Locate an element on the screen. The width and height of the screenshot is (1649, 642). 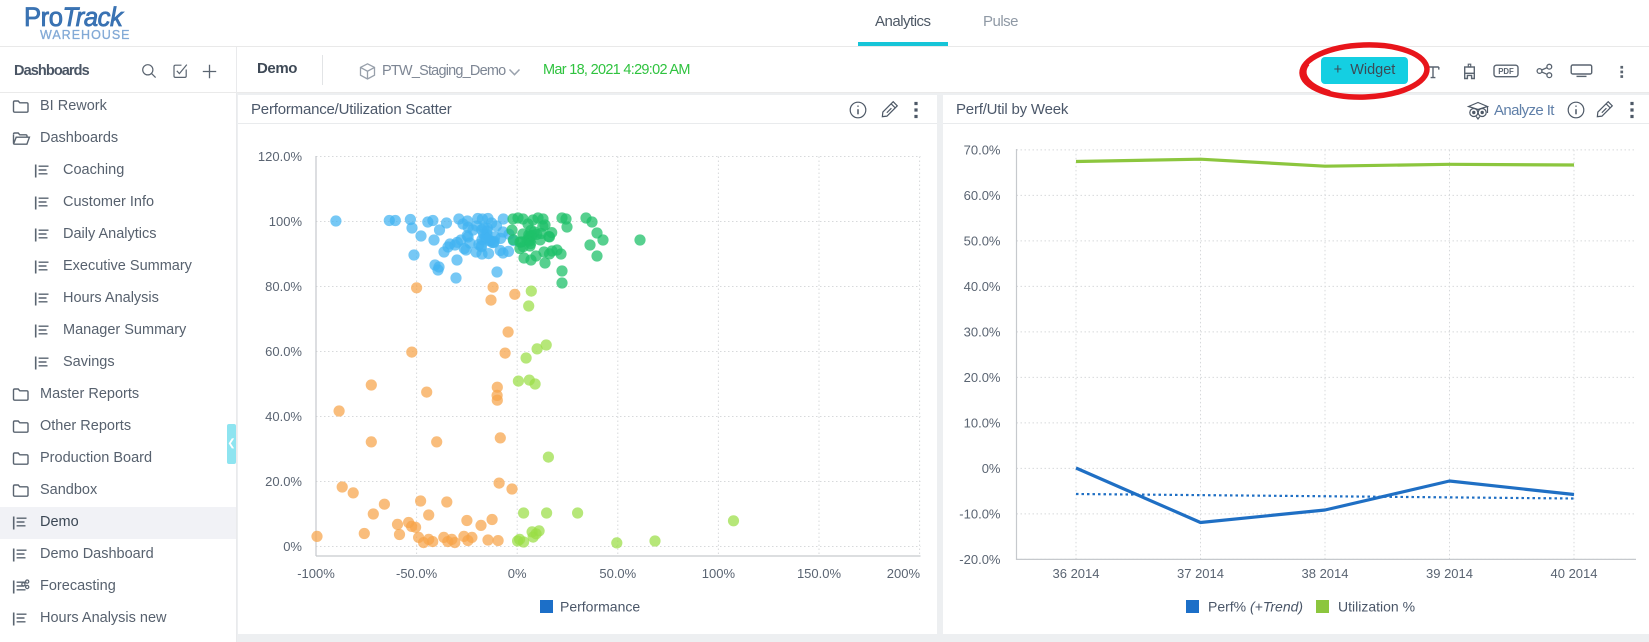
svg-text: 38 2014 is located at coordinates (1325, 573).